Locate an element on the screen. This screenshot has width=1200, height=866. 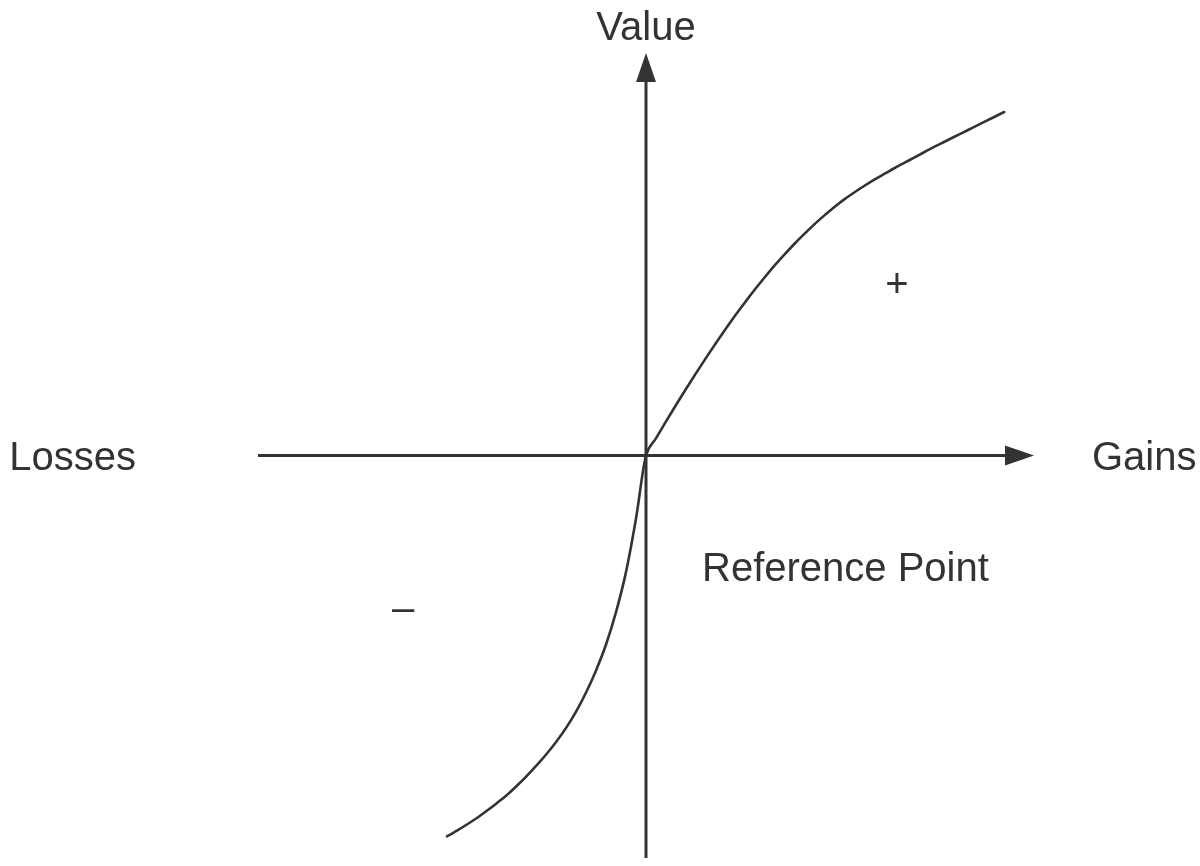
text: Gains is located at coordinates (1144, 455).